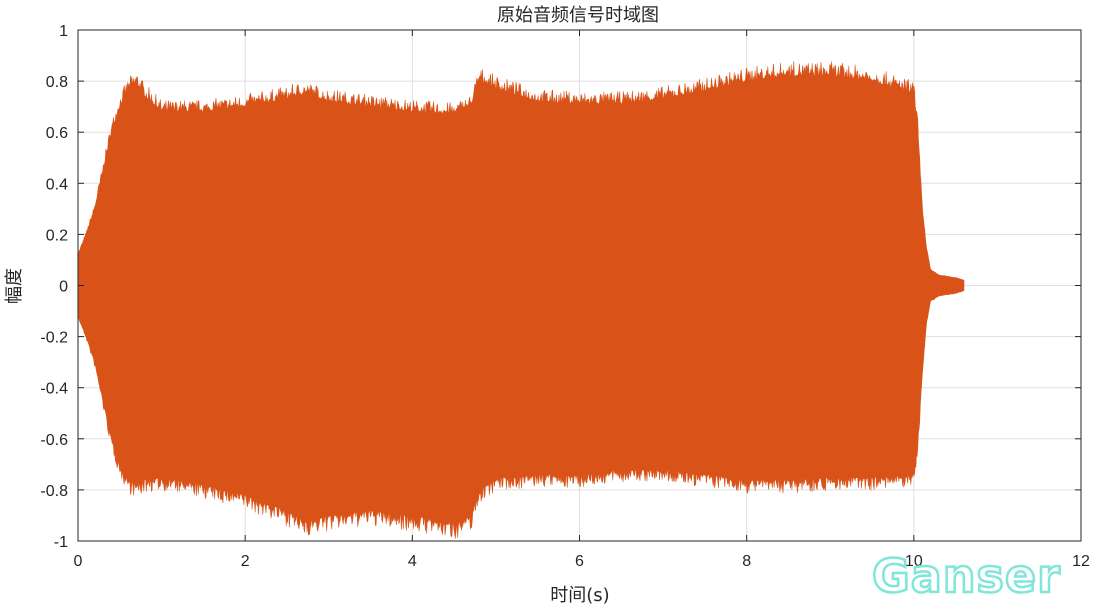 The image size is (1095, 609). What do you see at coordinates (57, 235) in the screenshot?
I see `y-tick-label: 0.2` at bounding box center [57, 235].